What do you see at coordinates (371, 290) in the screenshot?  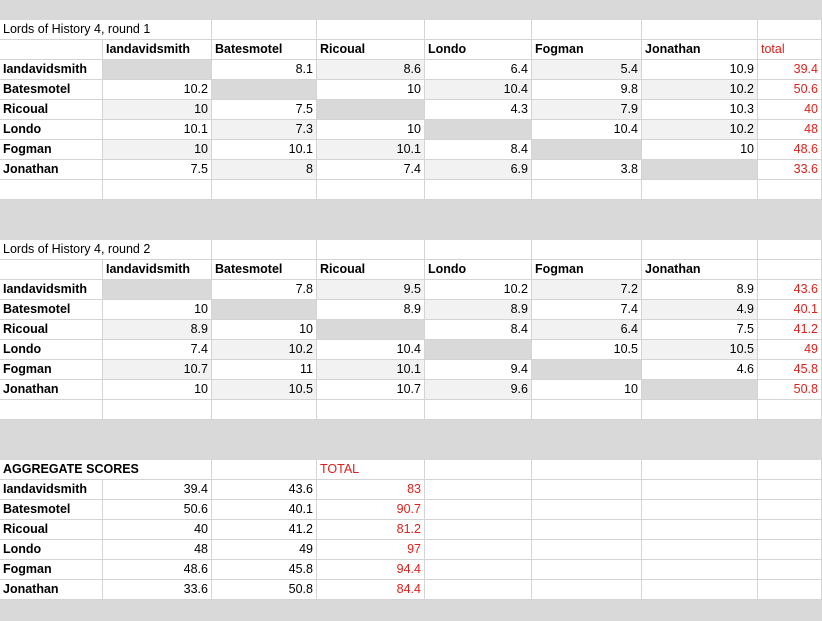 I see `score: 9.5` at bounding box center [371, 290].